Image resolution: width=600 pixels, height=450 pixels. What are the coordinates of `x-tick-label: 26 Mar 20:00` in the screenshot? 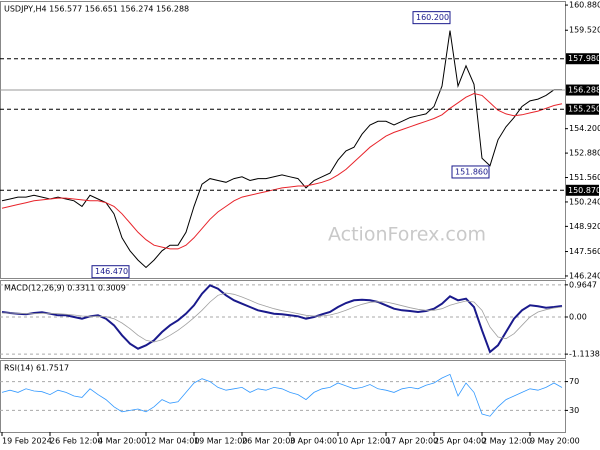 It's located at (268, 441).